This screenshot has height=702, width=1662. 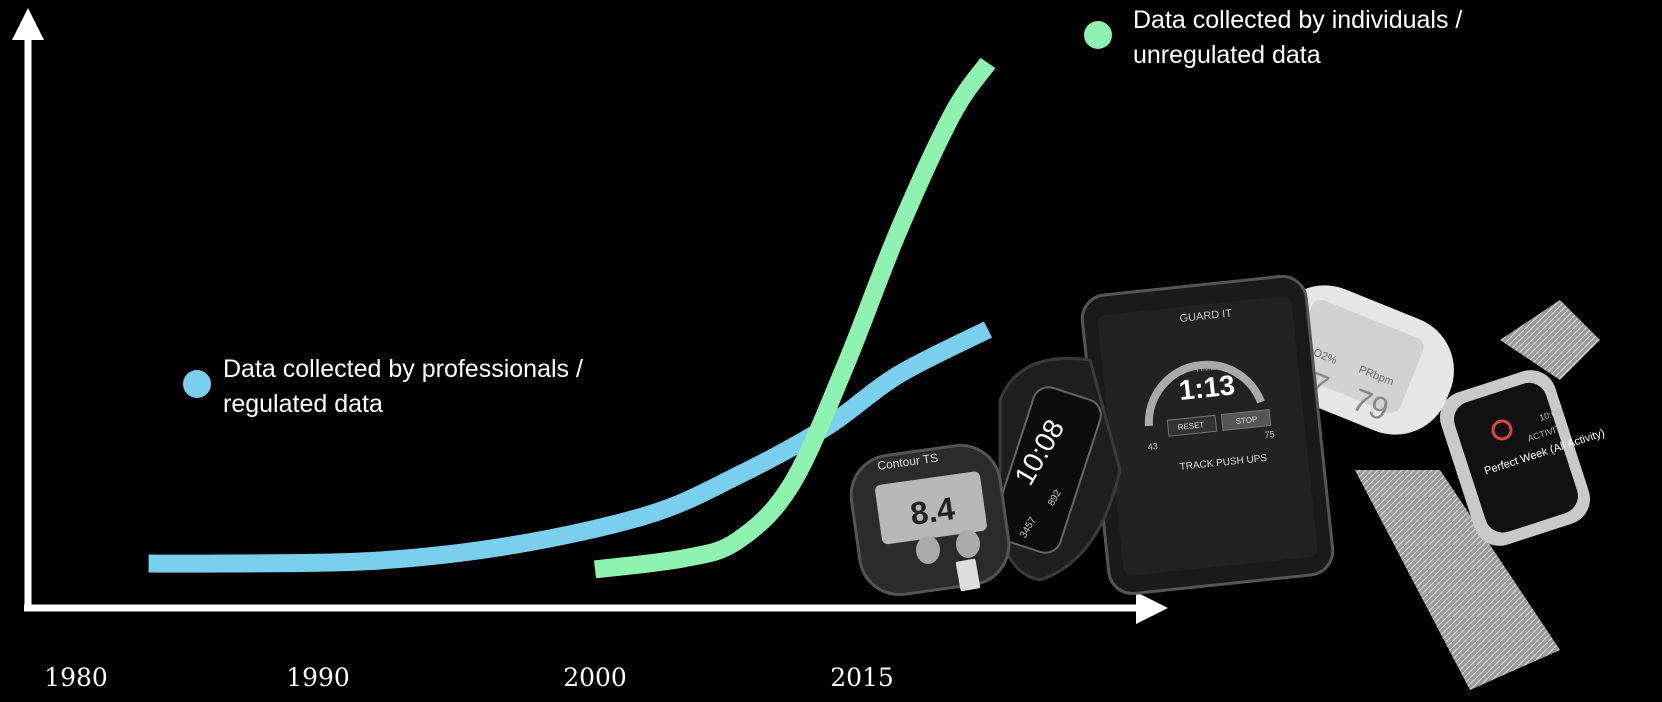 What do you see at coordinates (1227, 55) in the screenshot?
I see `series-individuals-label-line2: unregulated data` at bounding box center [1227, 55].